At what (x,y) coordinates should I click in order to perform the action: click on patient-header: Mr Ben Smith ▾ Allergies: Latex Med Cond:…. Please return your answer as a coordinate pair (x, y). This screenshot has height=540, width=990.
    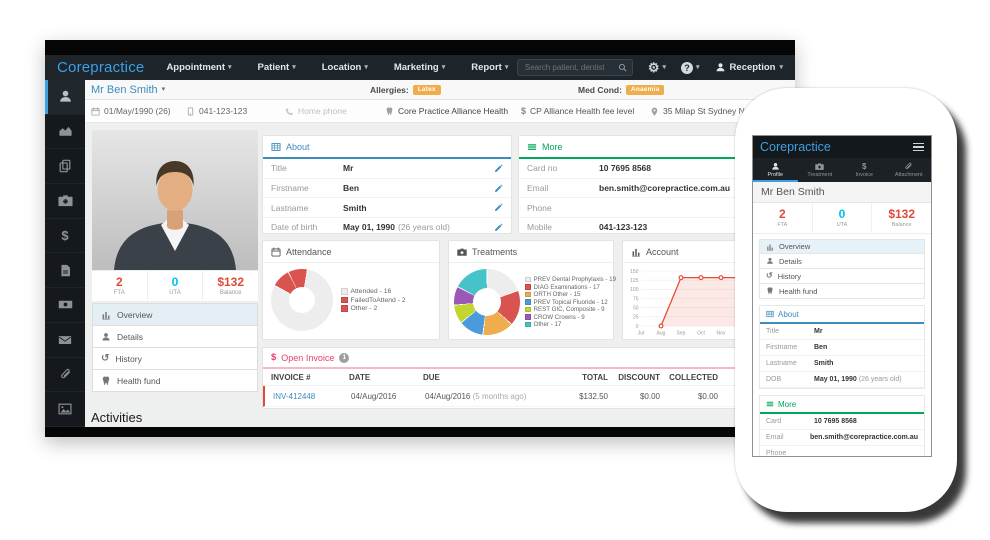
    Looking at the image, I should click on (440, 90).